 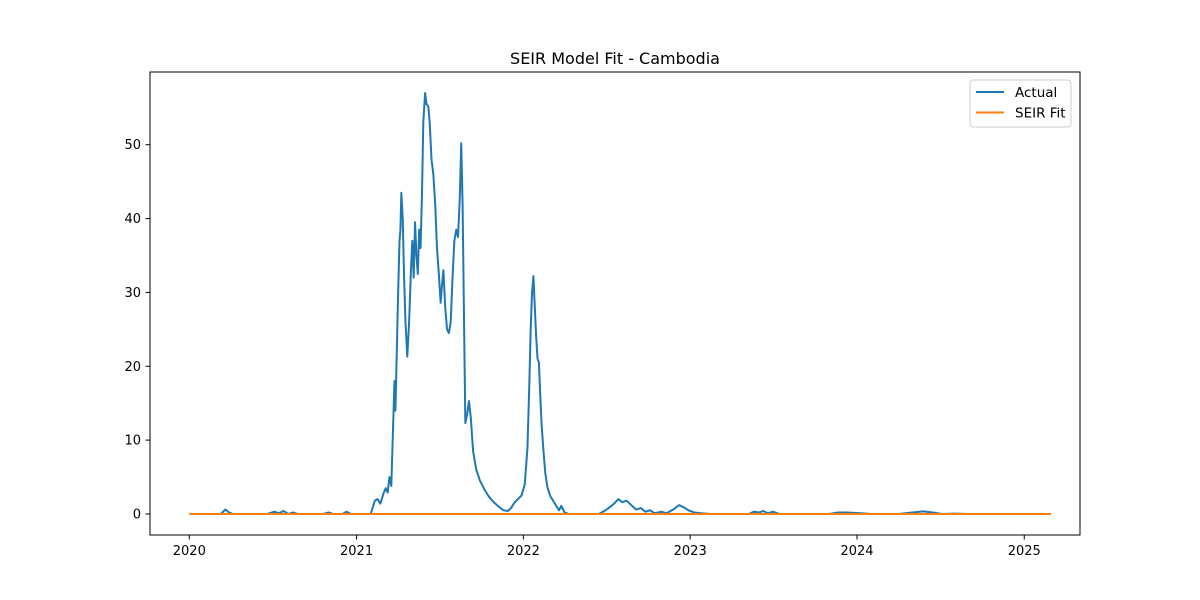 What do you see at coordinates (137, 514) in the screenshot?
I see `y-tick-label: 0` at bounding box center [137, 514].